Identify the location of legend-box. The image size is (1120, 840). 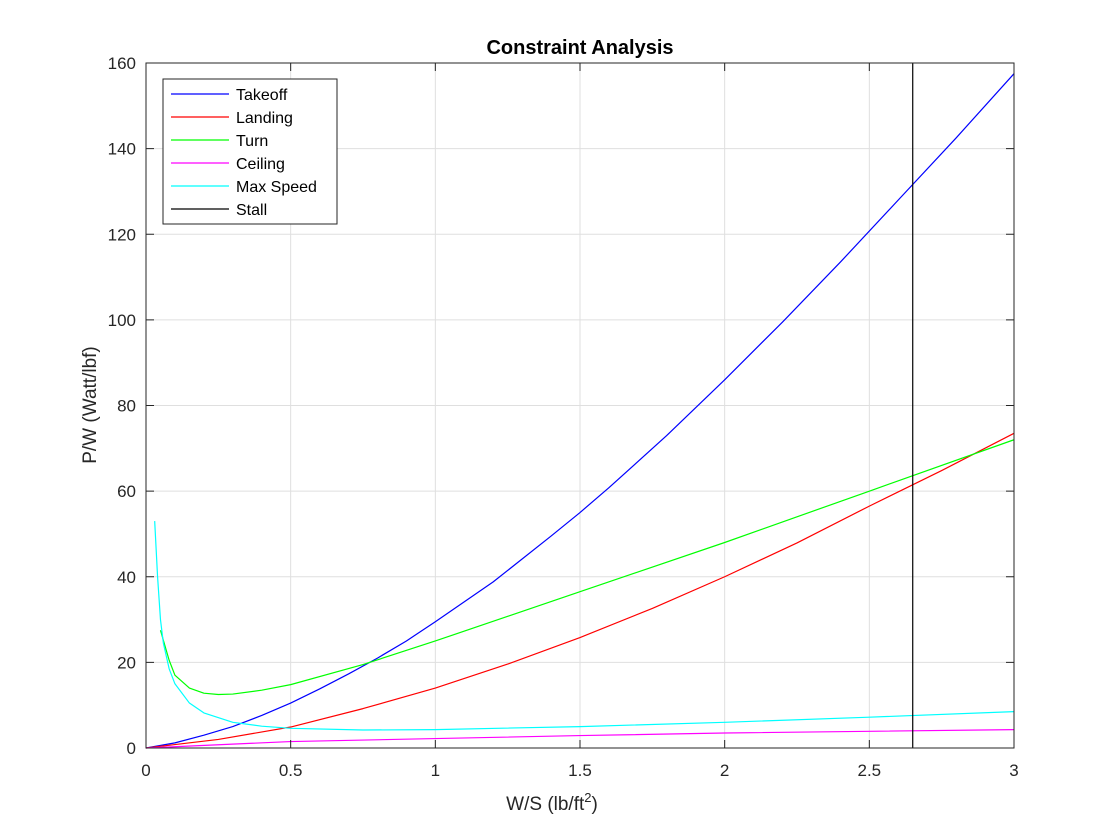
(250, 151).